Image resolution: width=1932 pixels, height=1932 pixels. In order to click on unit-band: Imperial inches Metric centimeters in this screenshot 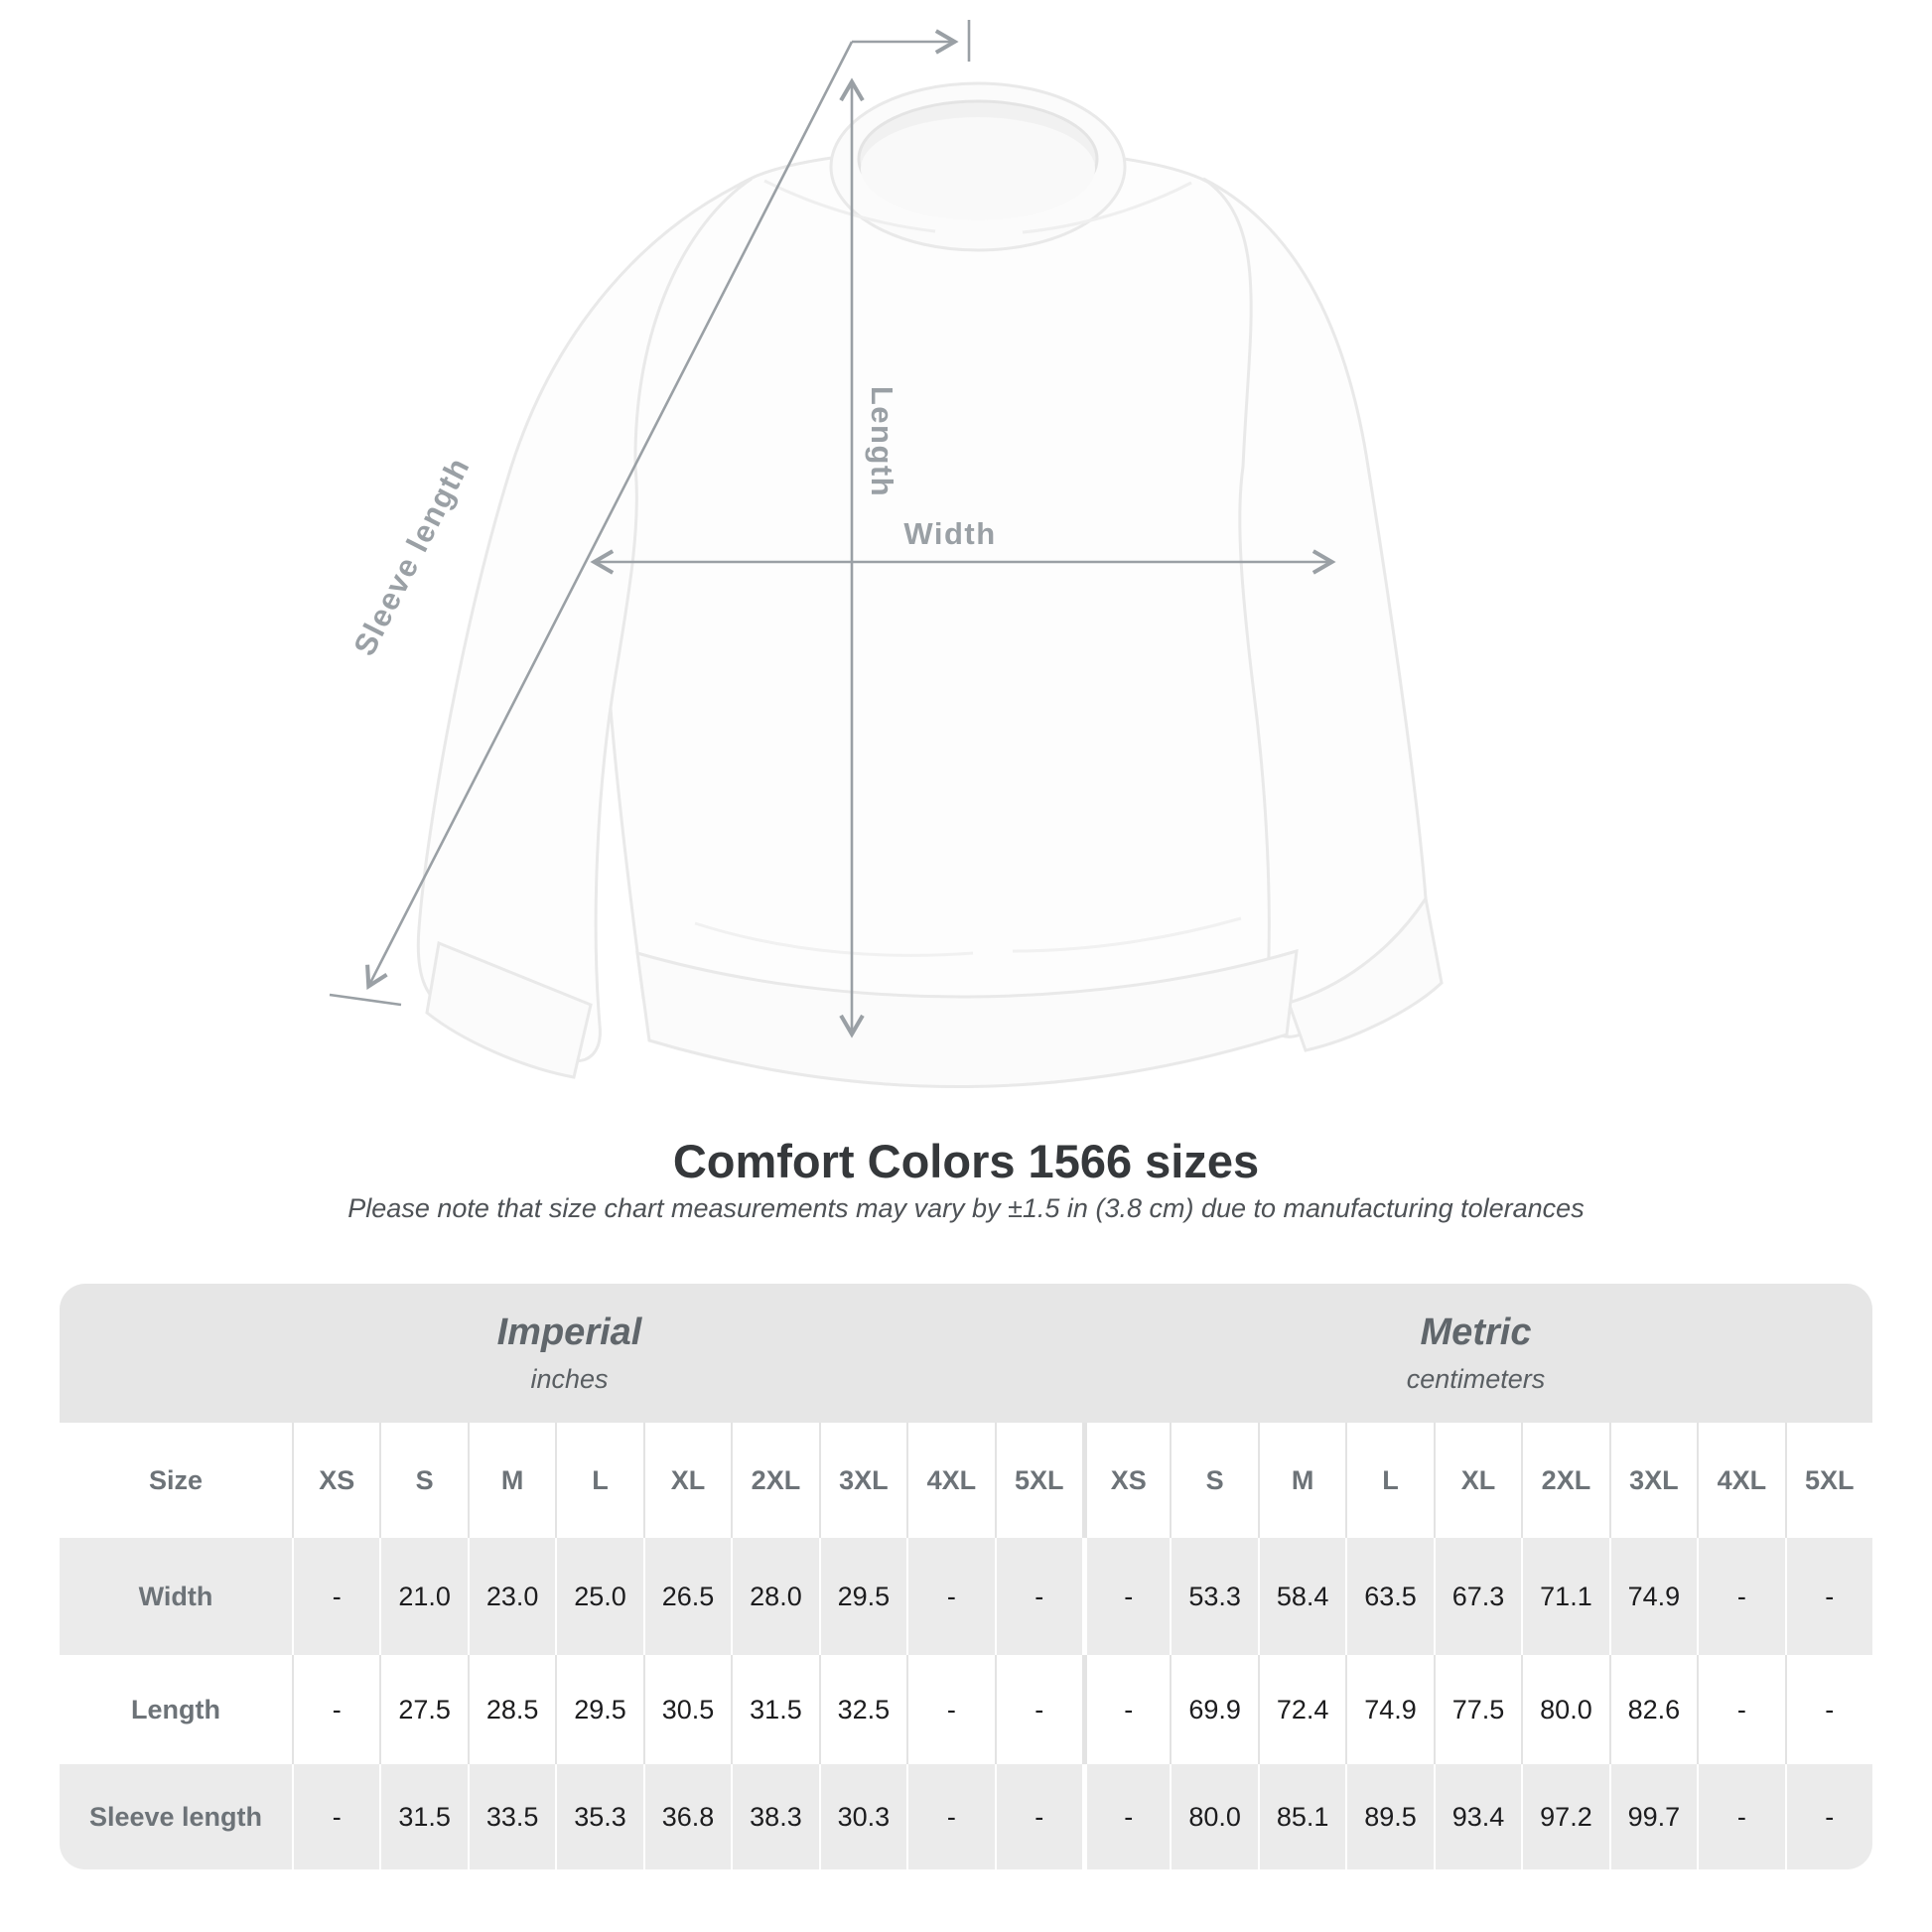, I will do `click(966, 1353)`.